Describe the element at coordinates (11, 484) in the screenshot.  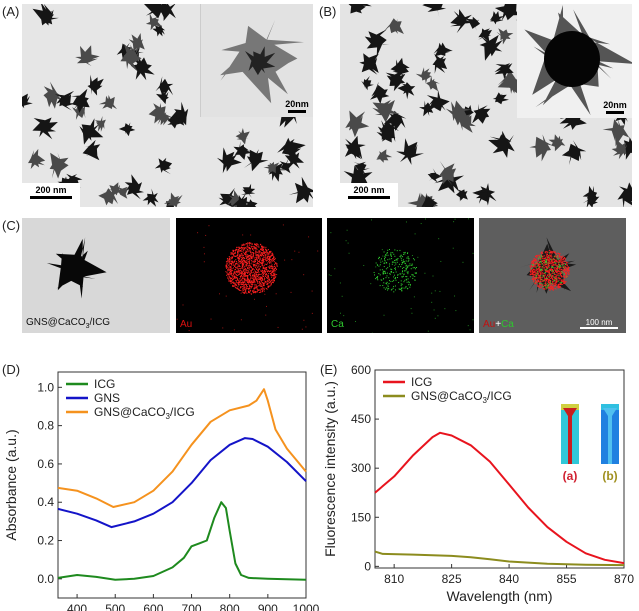
I see `y-axis-label: Absorbance (a.u.)` at that location.